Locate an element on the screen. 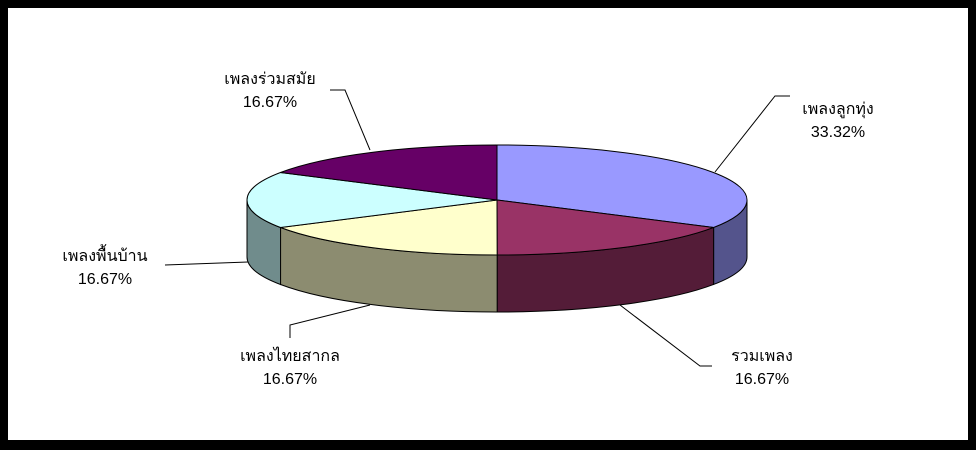 Image resolution: width=976 pixels, height=450 pixels. slice-label: รวมเพลง is located at coordinates (762, 356).